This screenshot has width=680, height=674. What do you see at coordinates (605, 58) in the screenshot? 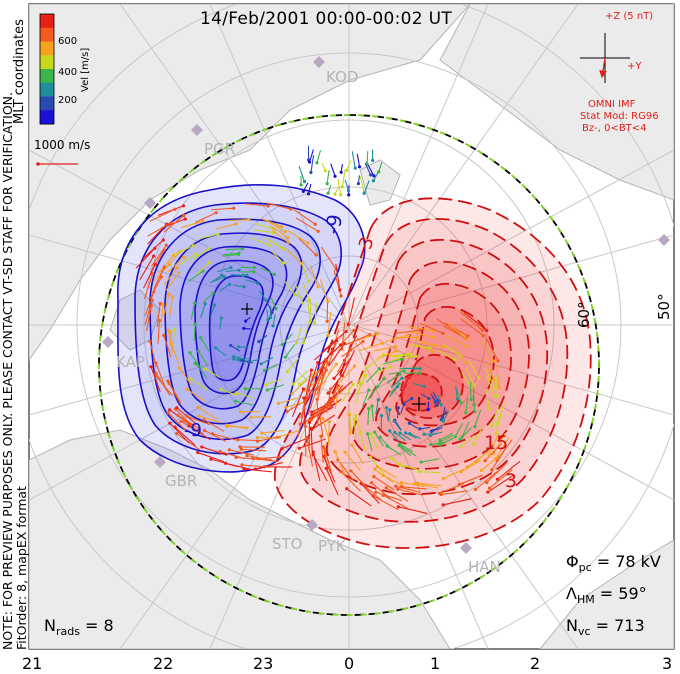
I see `imf-clock` at bounding box center [605, 58].